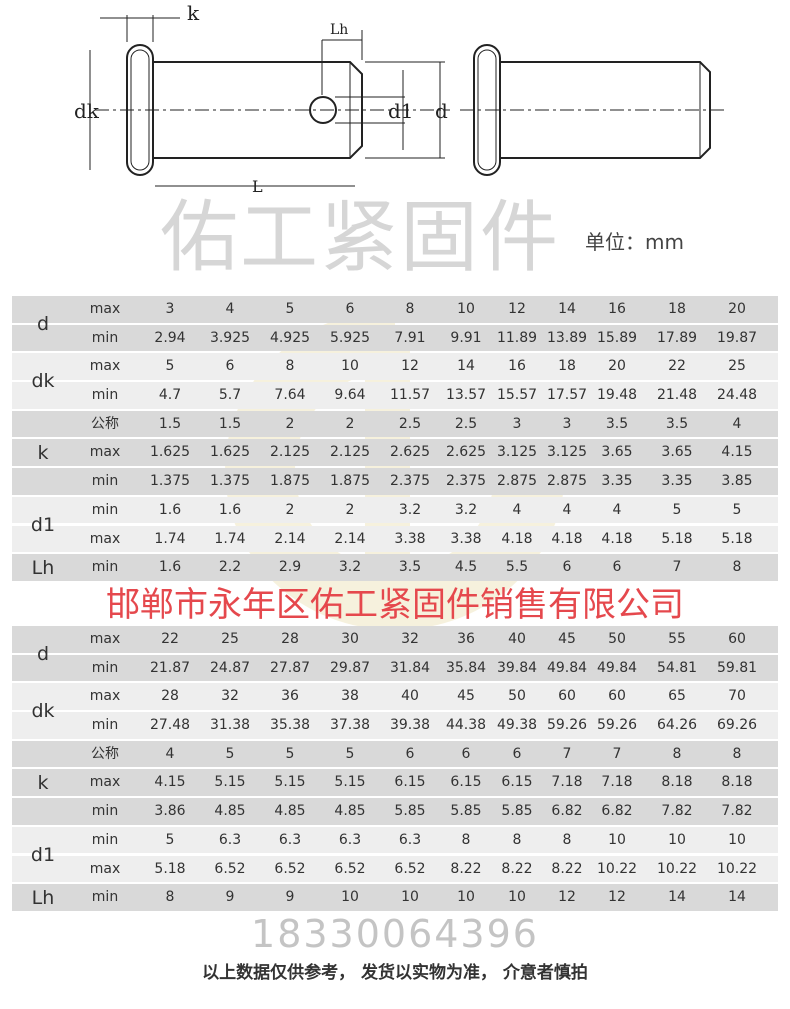 The image size is (790, 1009). I want to click on table-cell: 54.81, so click(677, 667).